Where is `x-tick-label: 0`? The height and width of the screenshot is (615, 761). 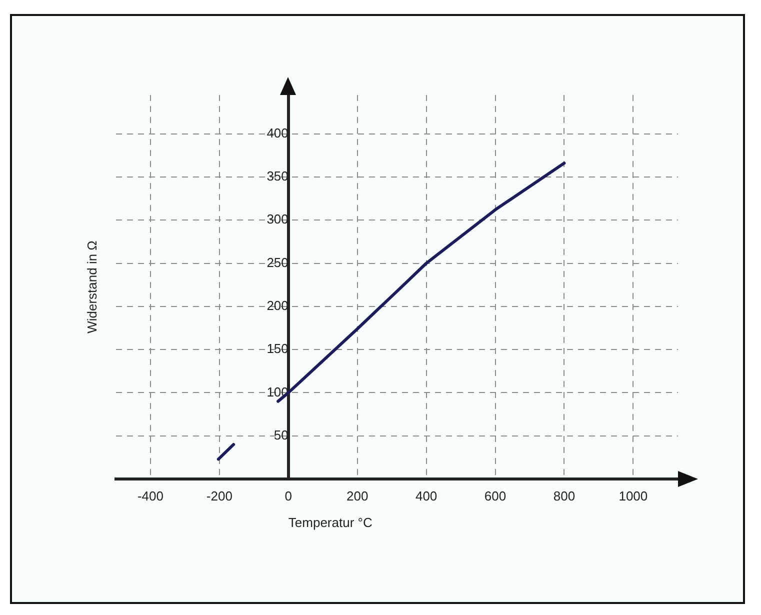
x-tick-label: 0 is located at coordinates (288, 496).